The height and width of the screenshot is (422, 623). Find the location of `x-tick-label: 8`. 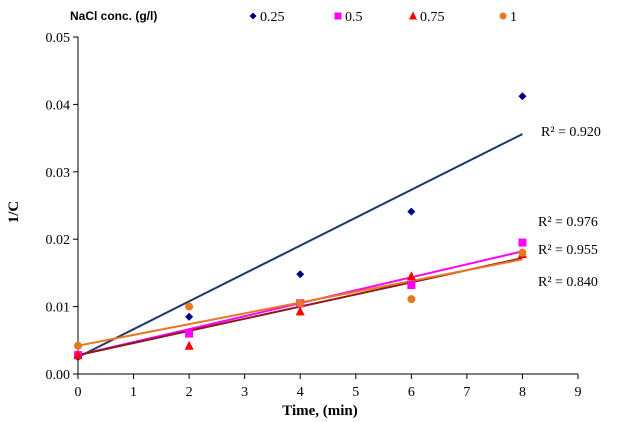

x-tick-label: 8 is located at coordinates (522, 392).